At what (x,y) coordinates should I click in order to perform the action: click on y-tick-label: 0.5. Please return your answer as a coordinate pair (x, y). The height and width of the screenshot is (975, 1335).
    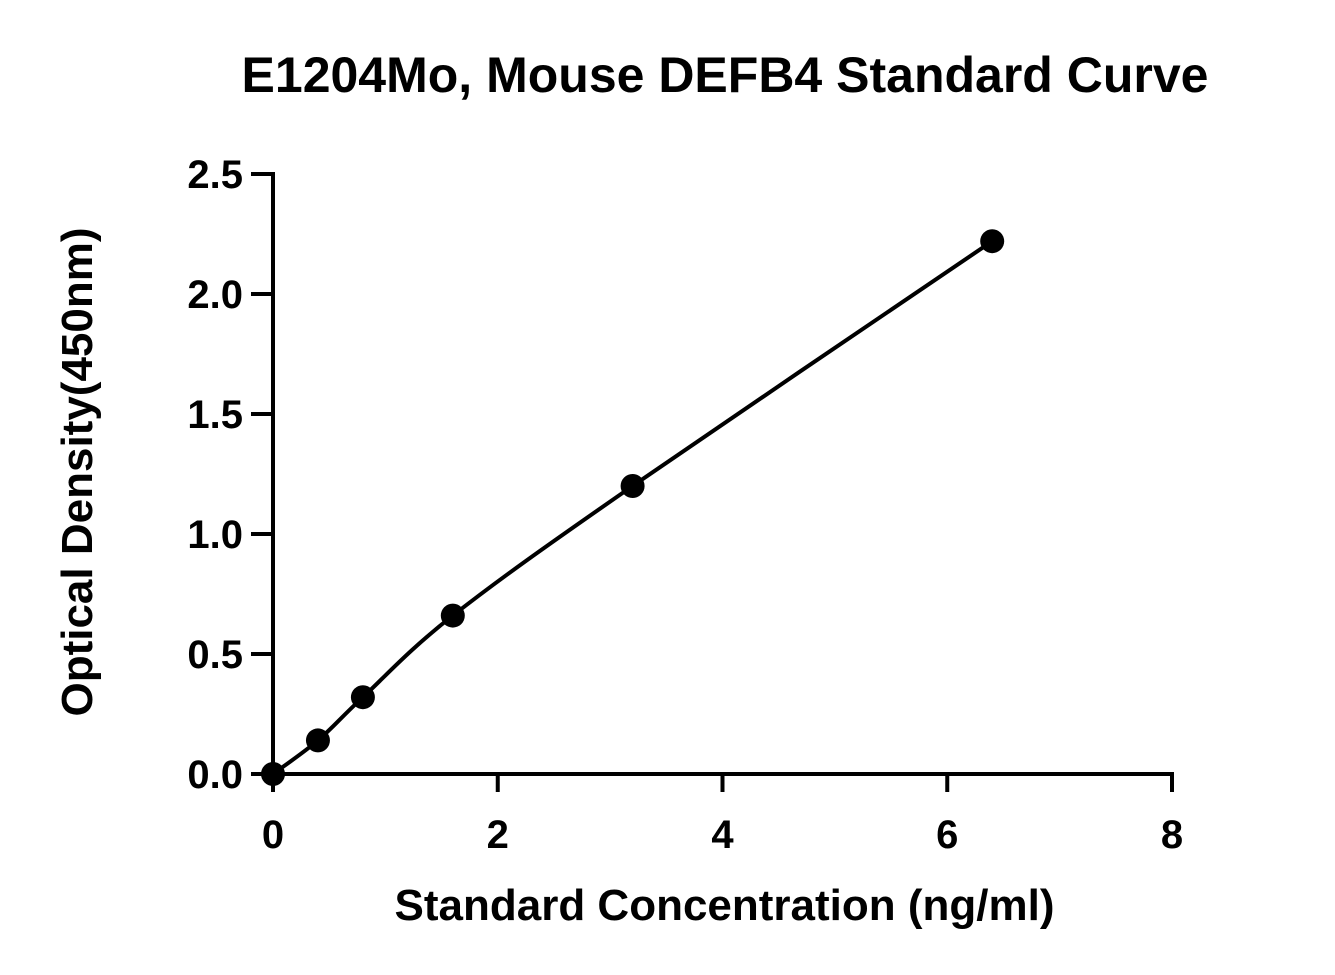
    Looking at the image, I should click on (215, 655).